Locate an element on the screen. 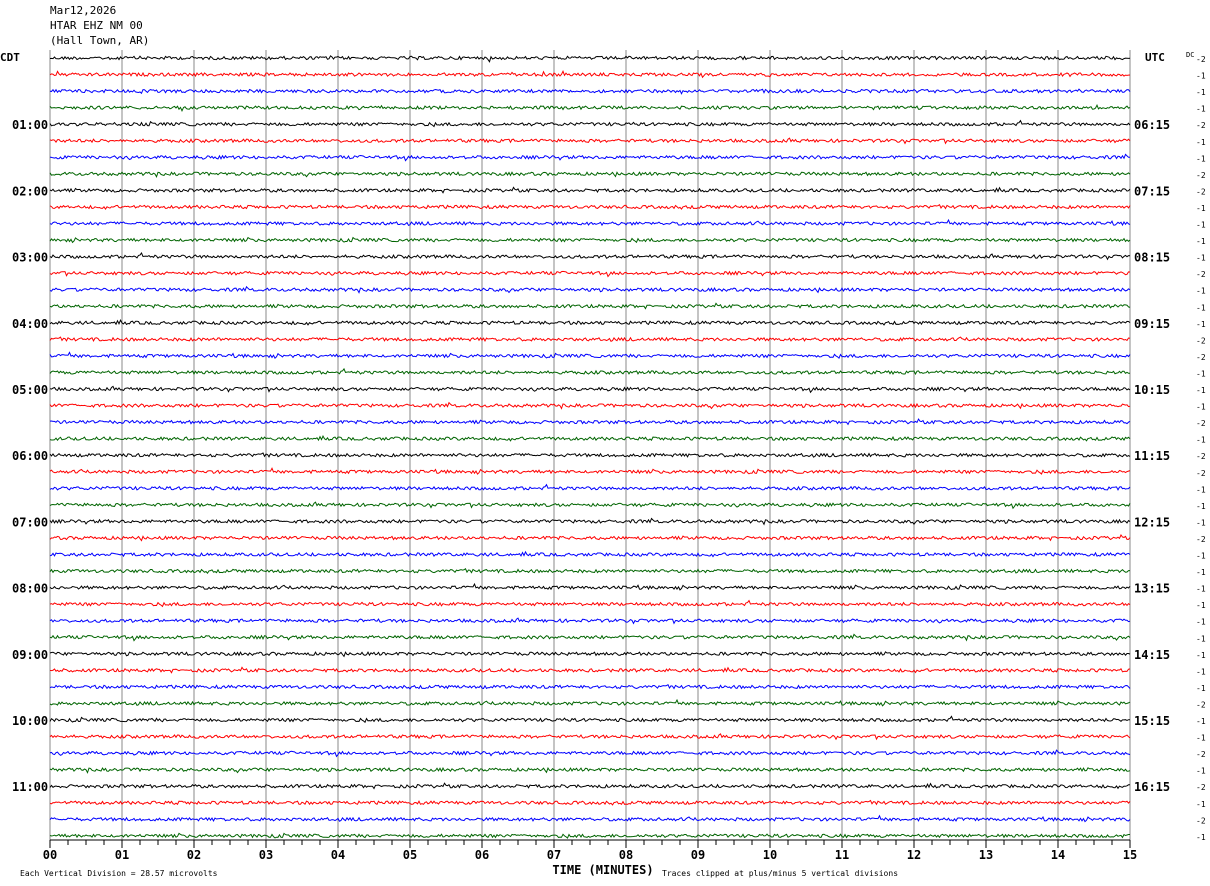 The width and height of the screenshot is (1210, 886). x-tick-label: 15 is located at coordinates (1130, 855).